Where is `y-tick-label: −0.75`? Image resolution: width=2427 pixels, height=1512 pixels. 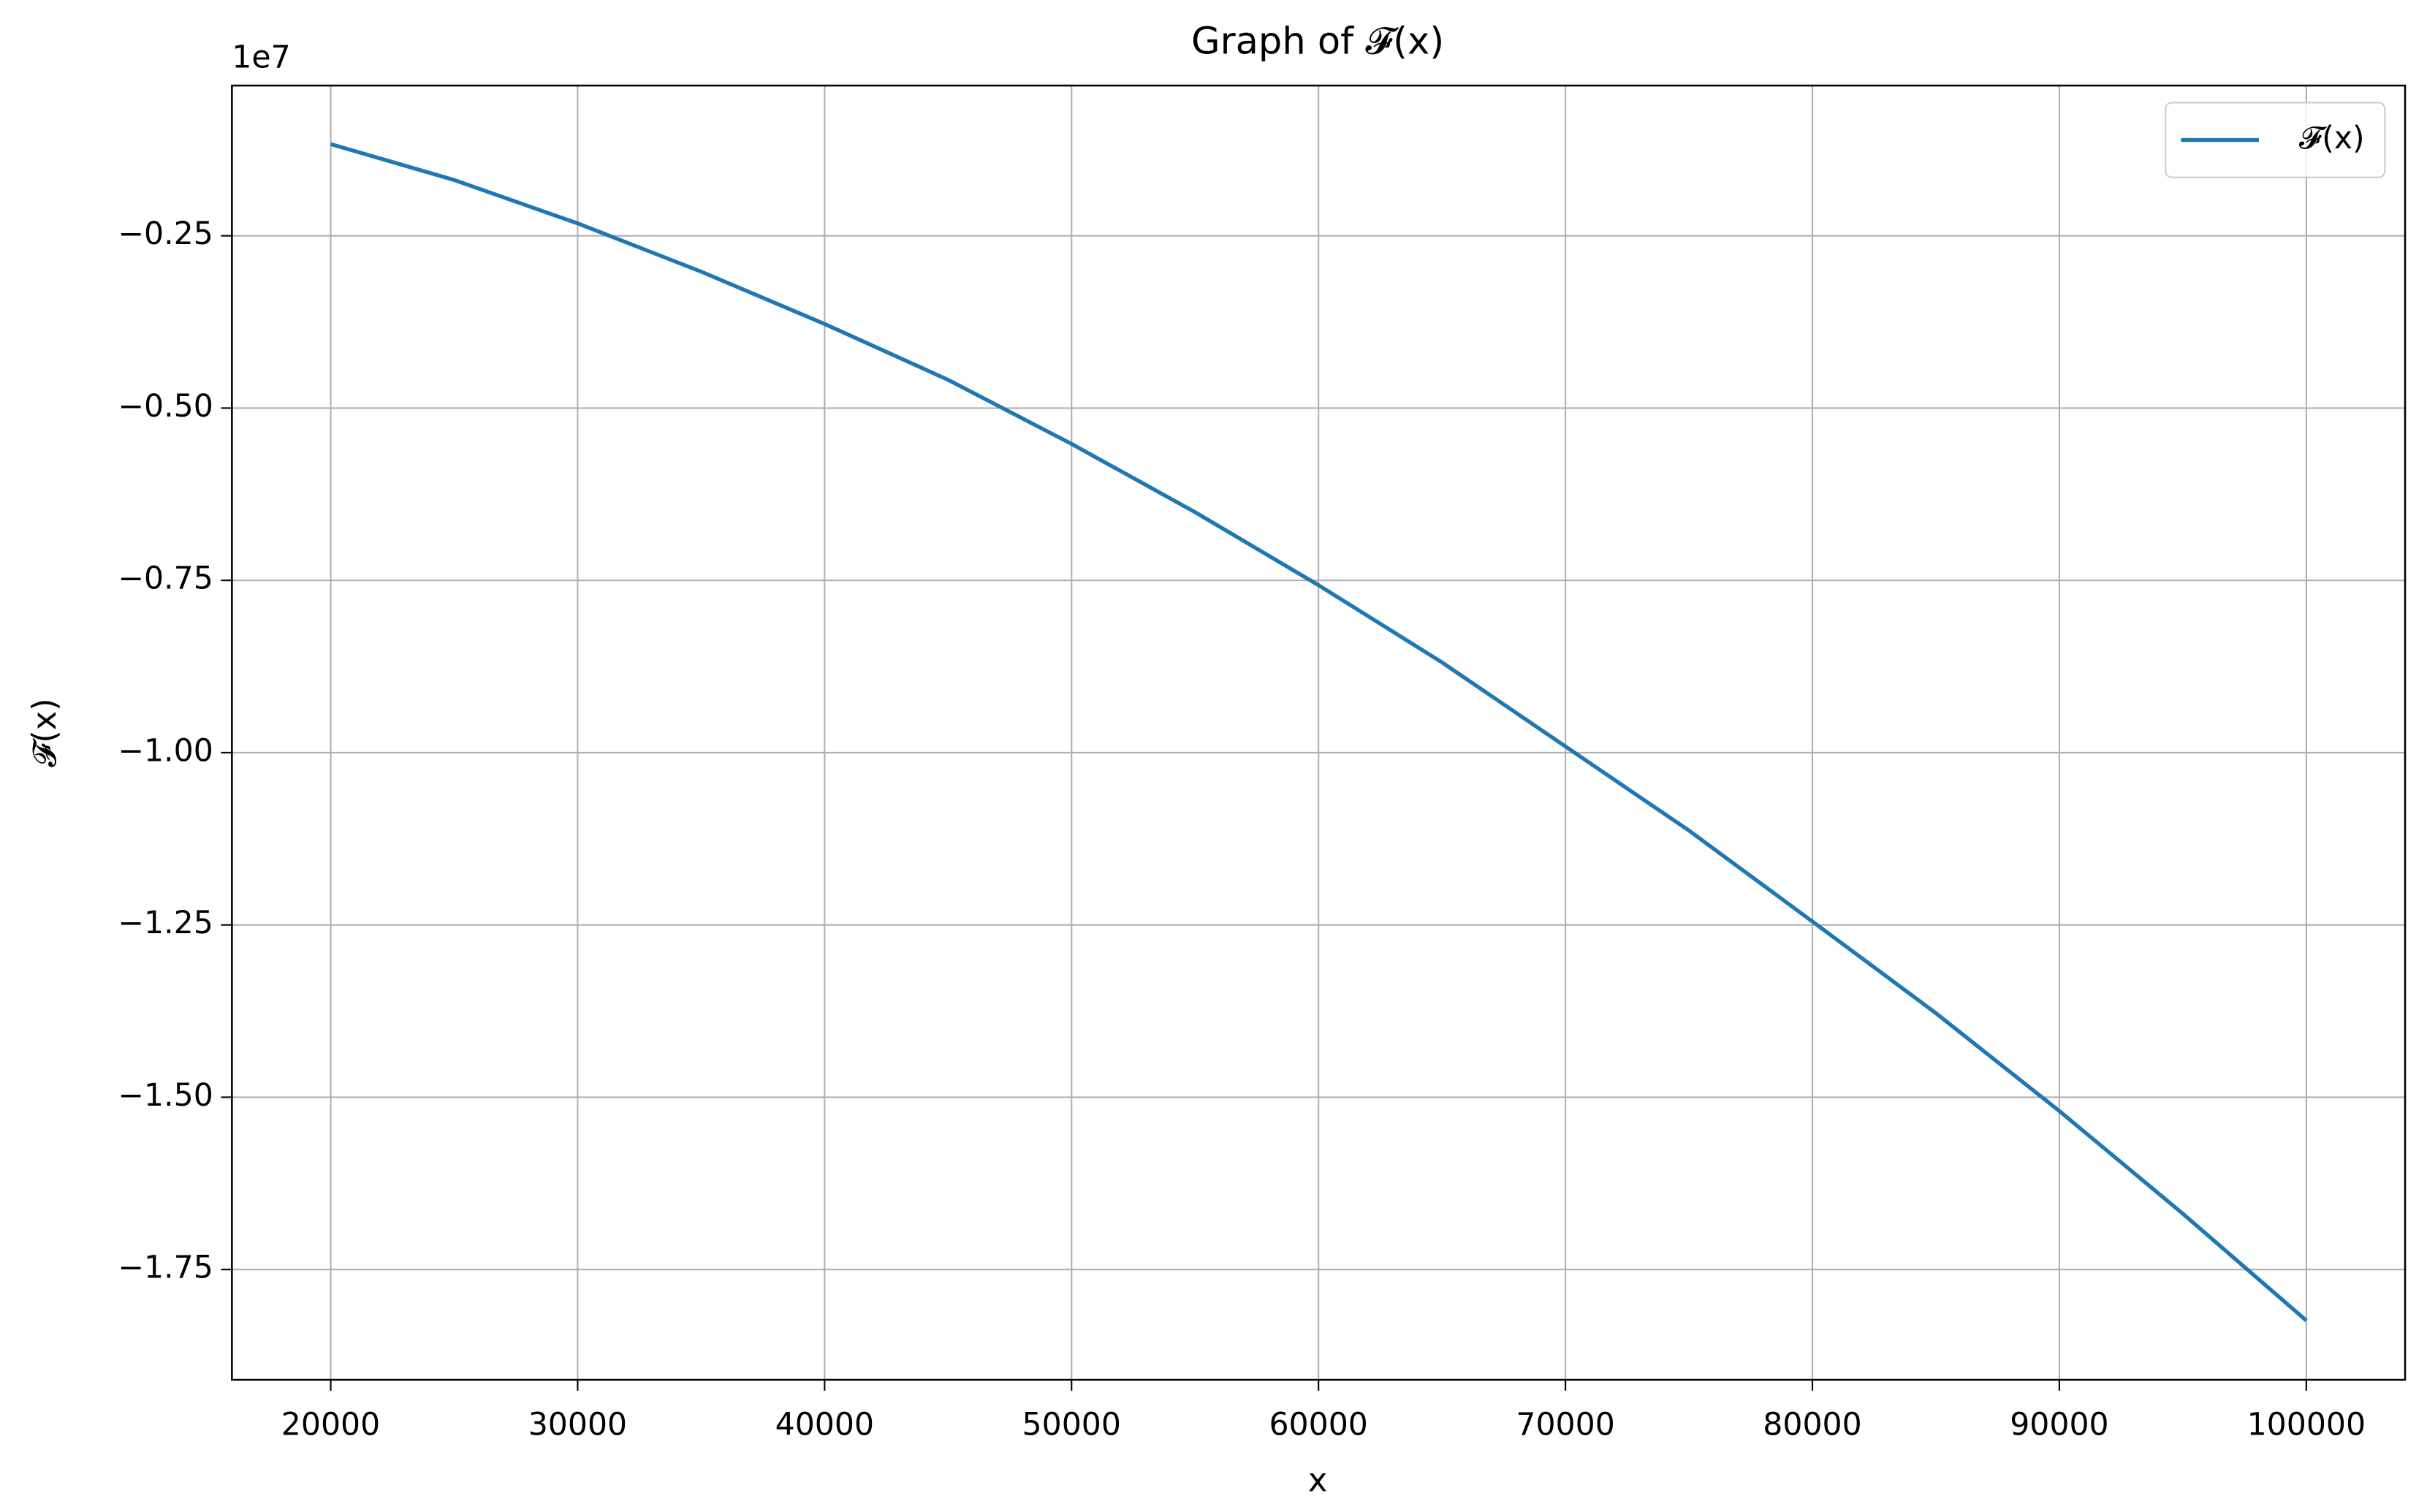
y-tick-label: −0.75 is located at coordinates (166, 579).